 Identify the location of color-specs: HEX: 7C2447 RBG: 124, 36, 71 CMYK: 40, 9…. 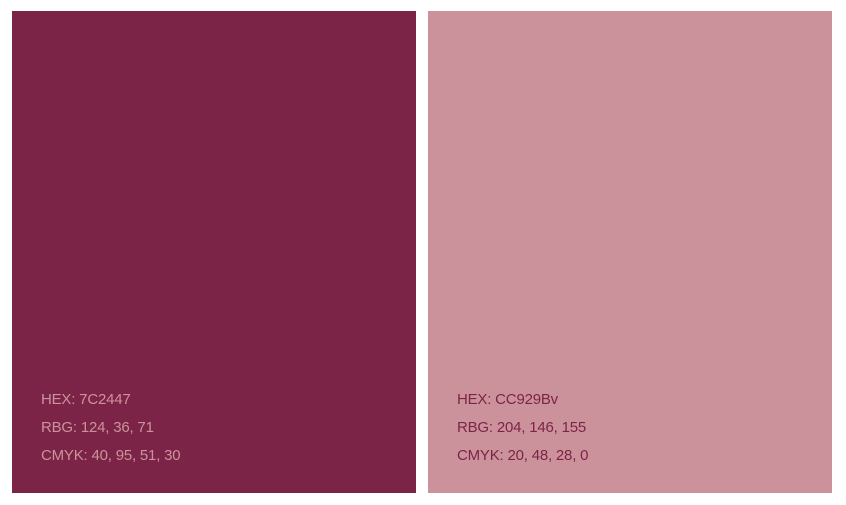
(111, 428).